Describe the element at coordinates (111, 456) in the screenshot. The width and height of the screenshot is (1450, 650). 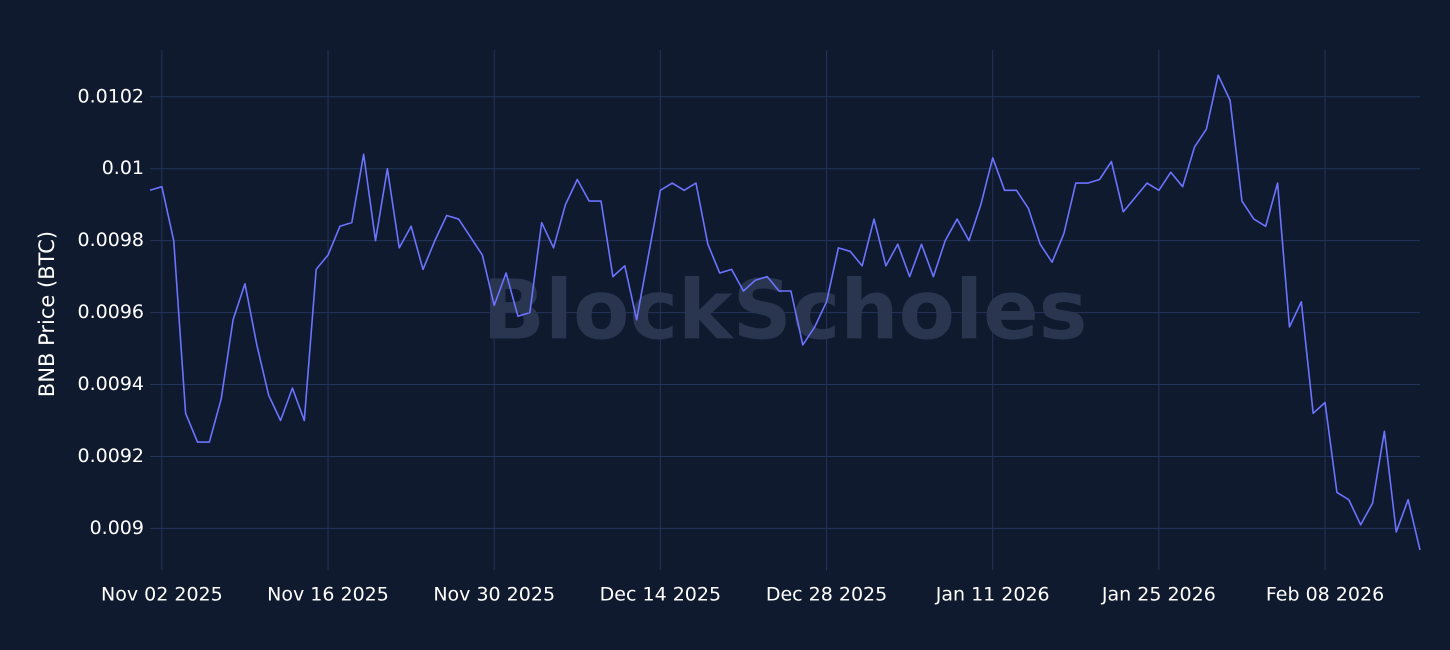
I see `y-tick-label: 0.0092` at that location.